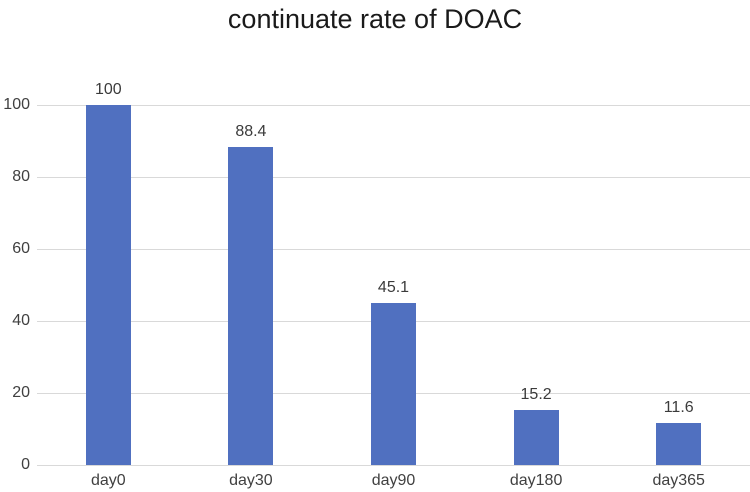 The image size is (750, 492). What do you see at coordinates (108, 89) in the screenshot?
I see `bar-value-label: 100` at bounding box center [108, 89].